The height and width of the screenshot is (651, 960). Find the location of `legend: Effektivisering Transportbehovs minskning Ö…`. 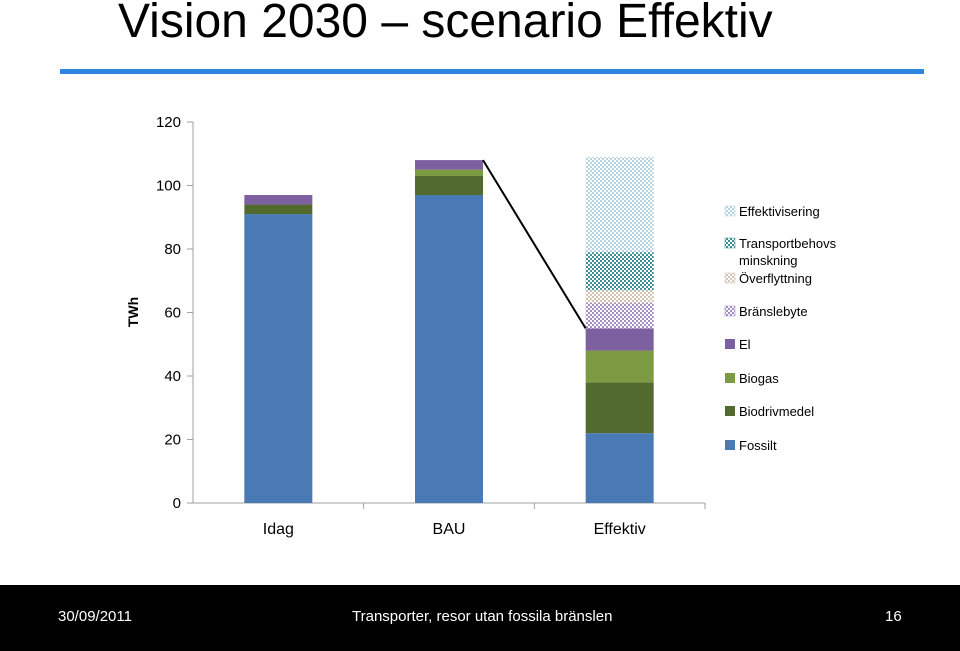

legend: Effektivisering Transportbehovs minskning Ö… is located at coordinates (780, 328).